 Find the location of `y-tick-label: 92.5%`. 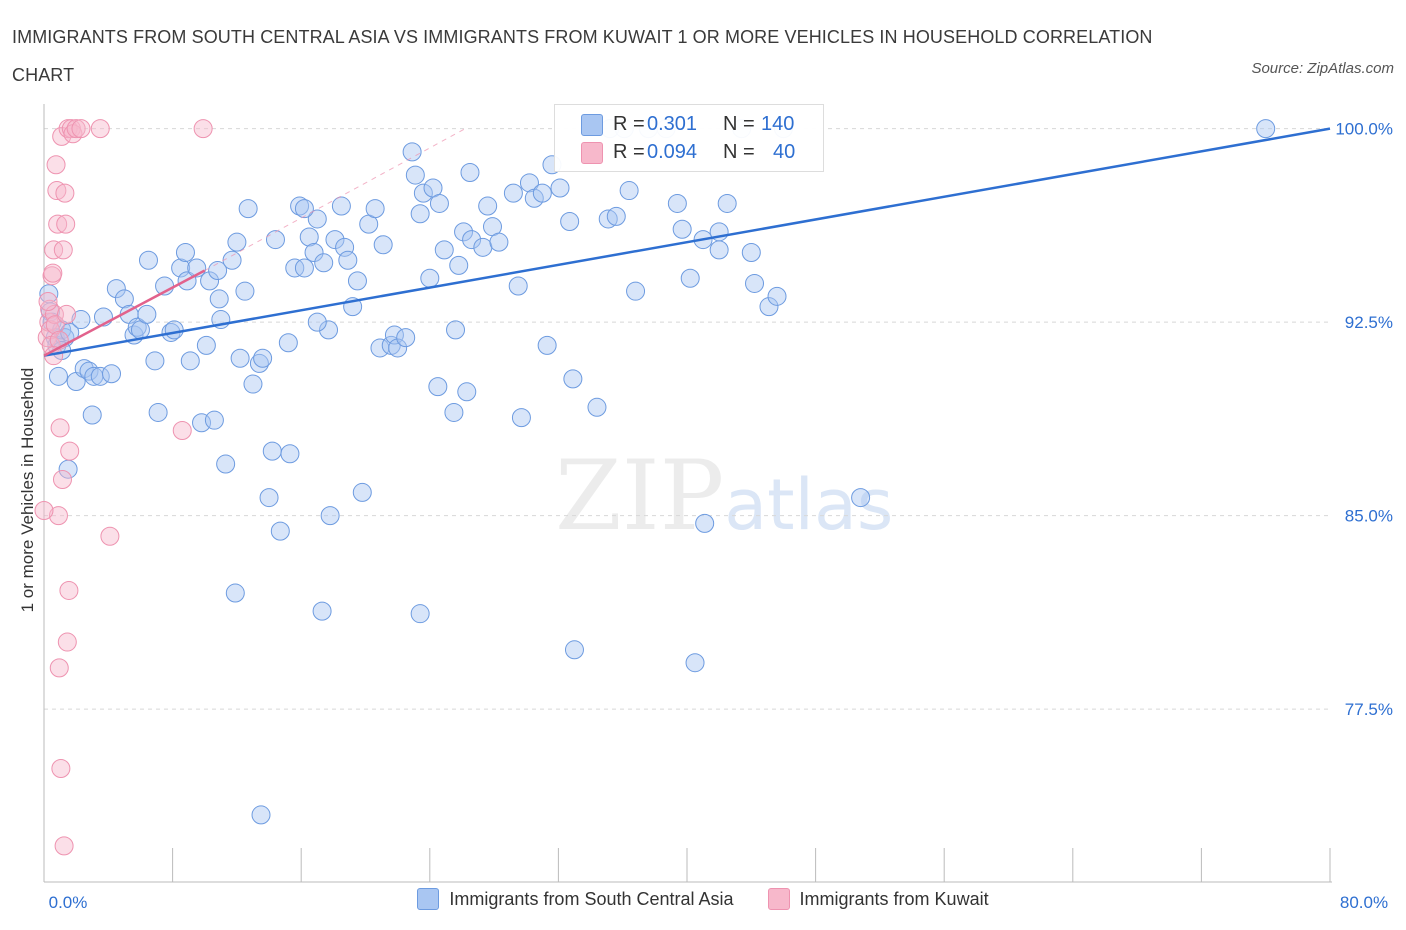

y-tick-label: 92.5% is located at coordinates (1369, 322).